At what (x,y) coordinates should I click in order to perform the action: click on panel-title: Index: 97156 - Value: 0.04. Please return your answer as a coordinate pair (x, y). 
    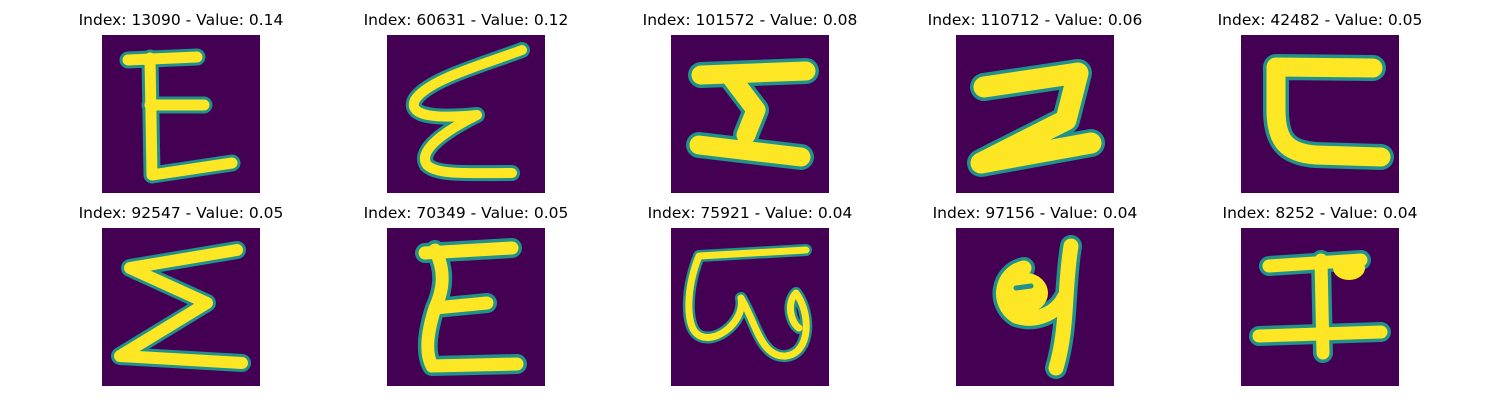
    Looking at the image, I should click on (1035, 213).